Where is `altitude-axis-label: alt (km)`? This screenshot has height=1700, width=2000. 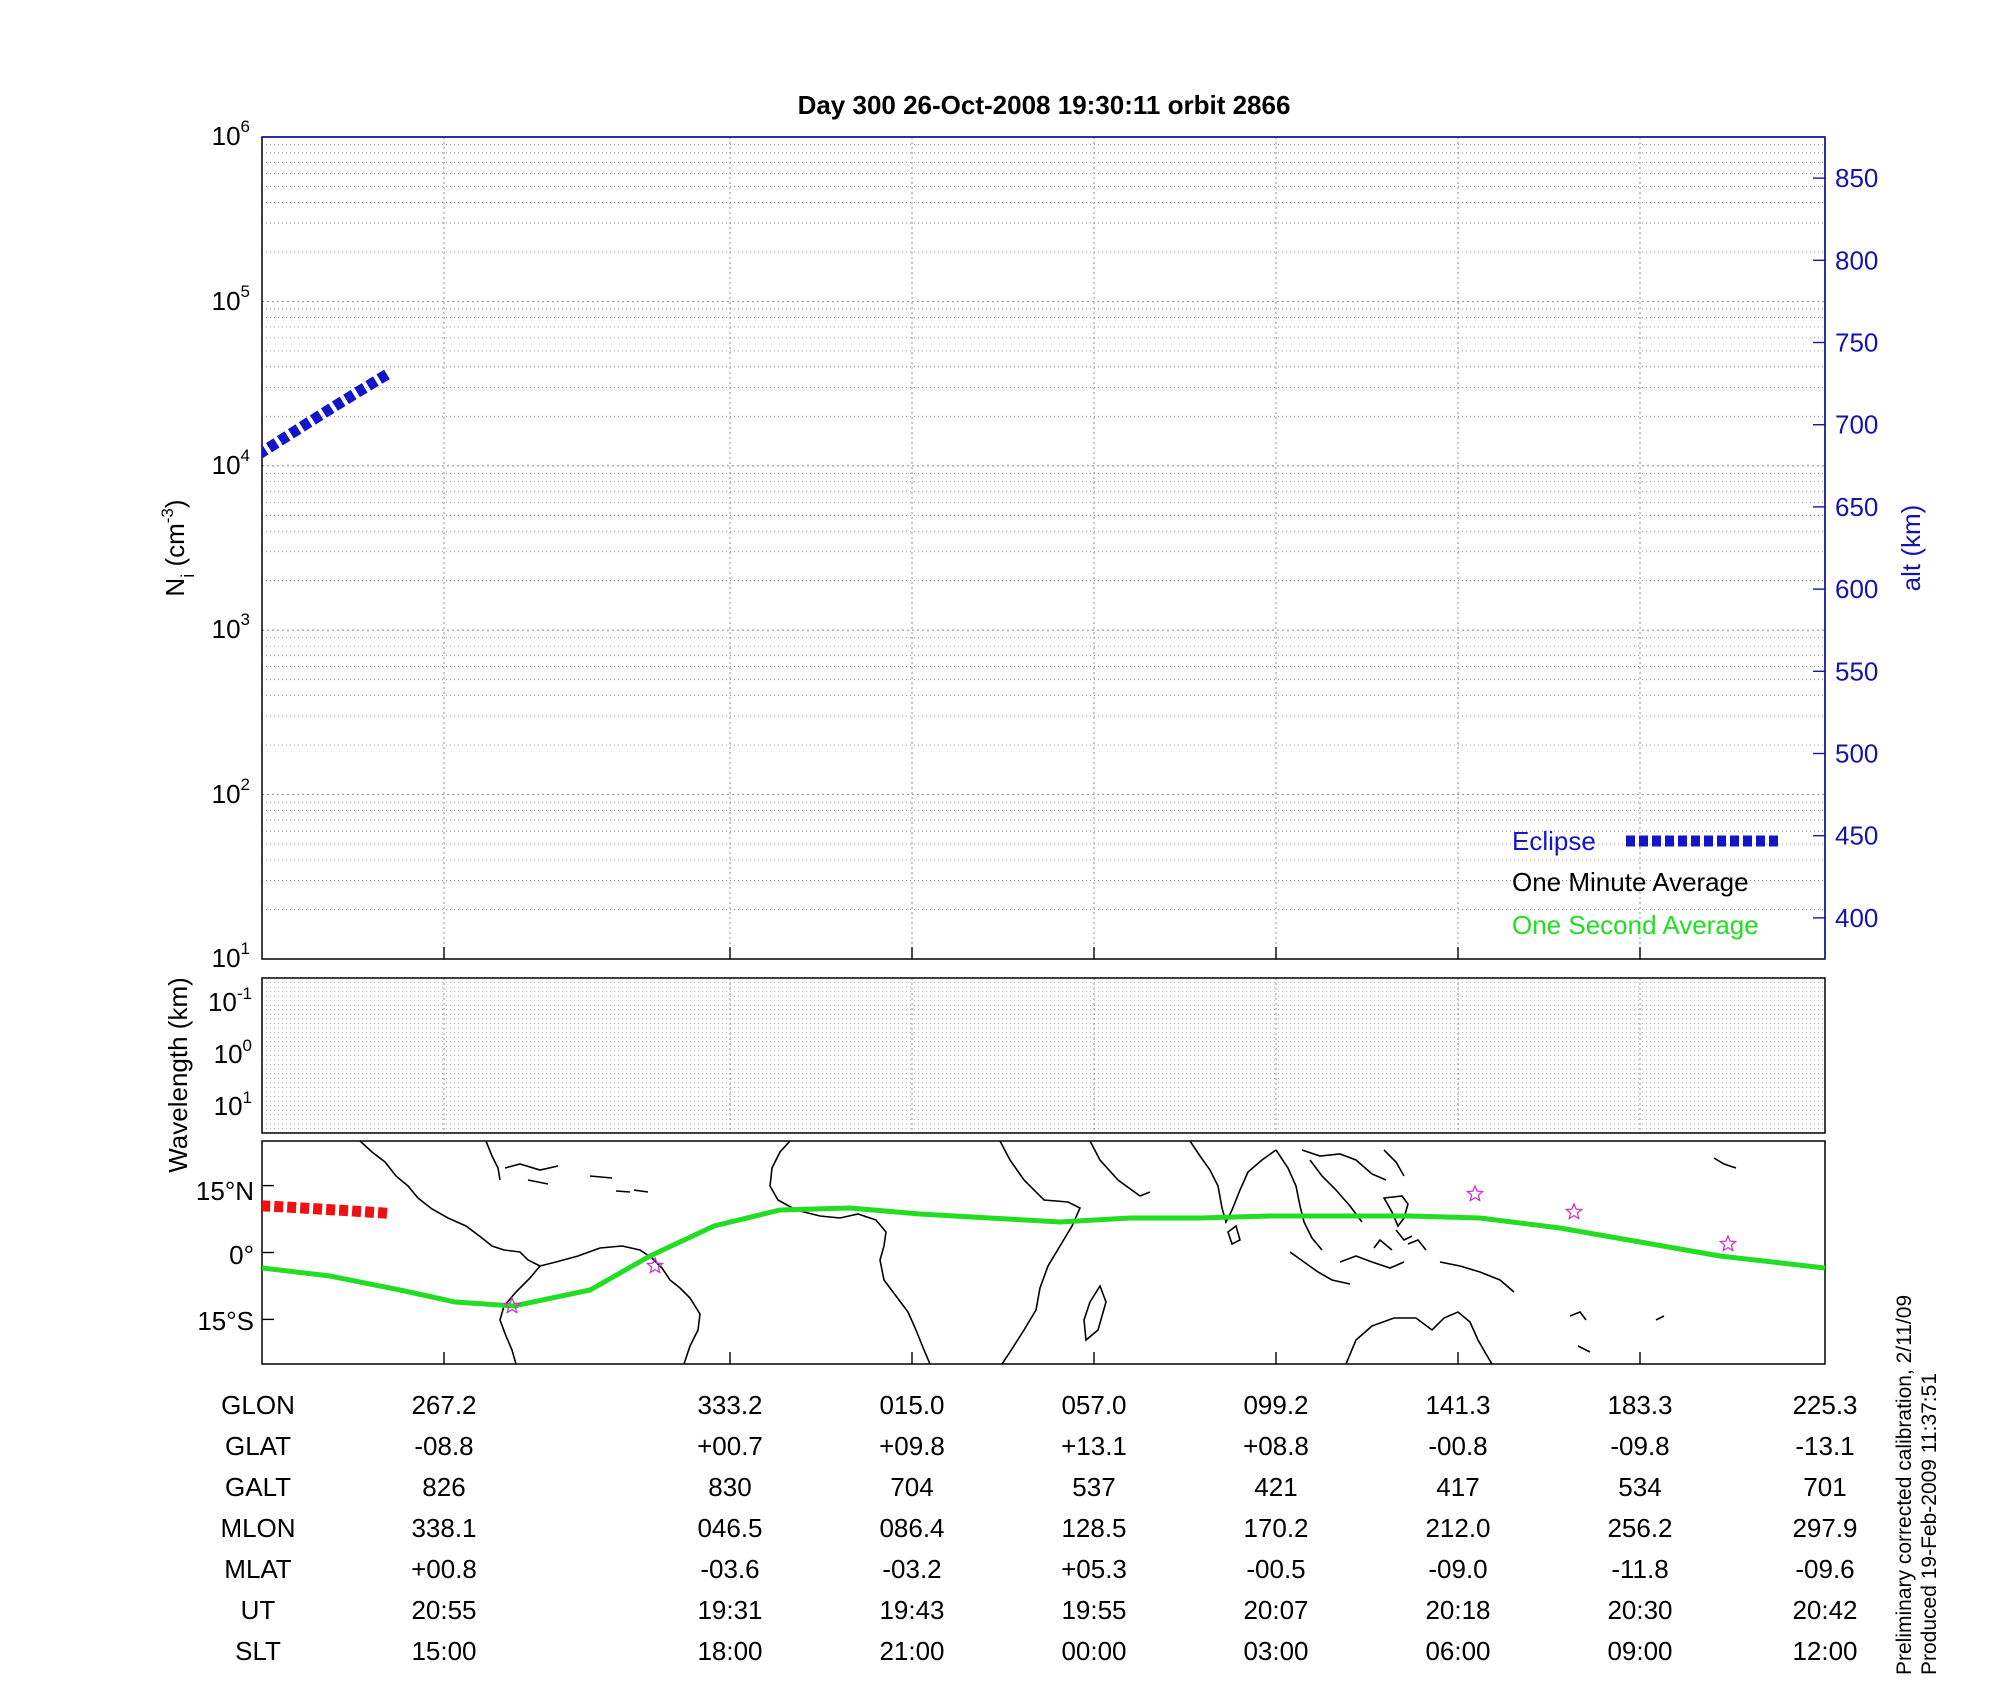 altitude-axis-label: alt (km) is located at coordinates (1911, 548).